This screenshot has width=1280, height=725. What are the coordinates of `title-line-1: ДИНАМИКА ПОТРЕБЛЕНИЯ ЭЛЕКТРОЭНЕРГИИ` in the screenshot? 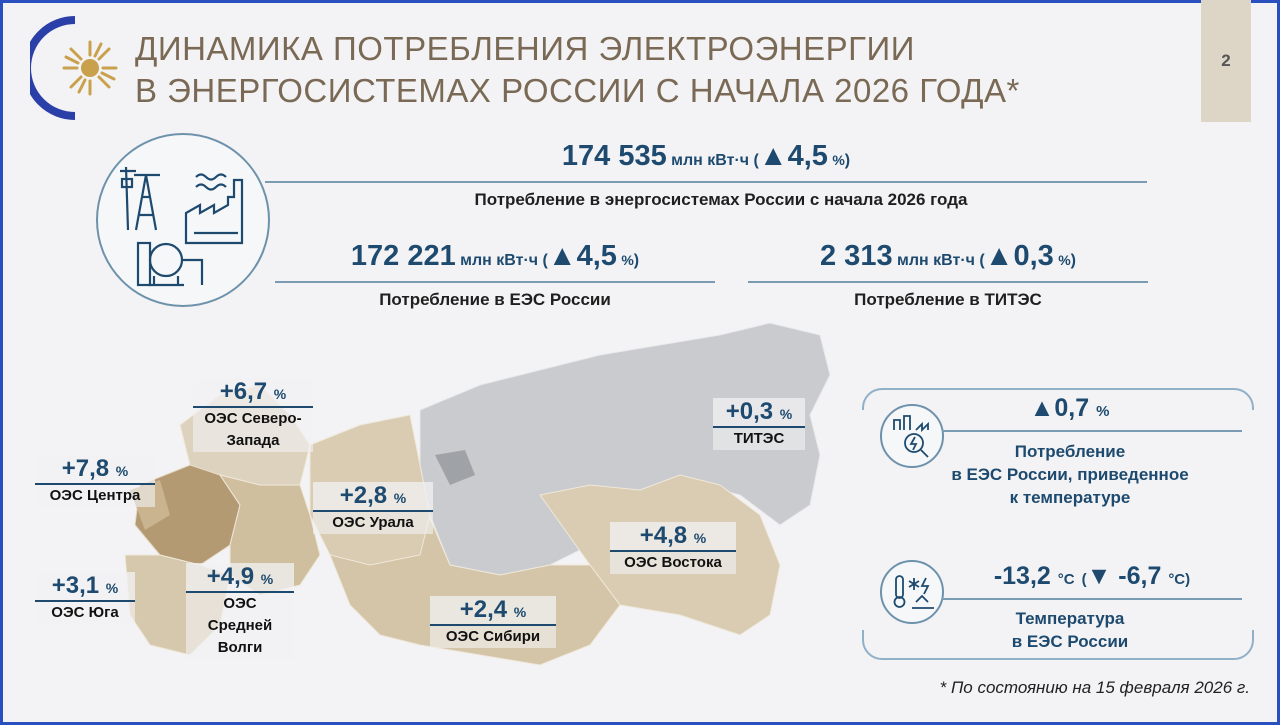 It's located at (525, 48).